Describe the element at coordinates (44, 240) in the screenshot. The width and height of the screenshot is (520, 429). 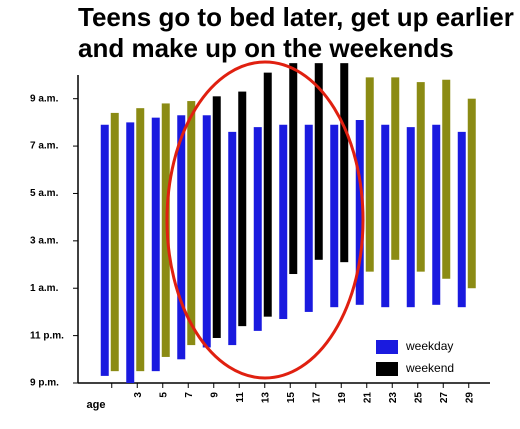
I see `y-tick-label: 3 a.m.` at that location.